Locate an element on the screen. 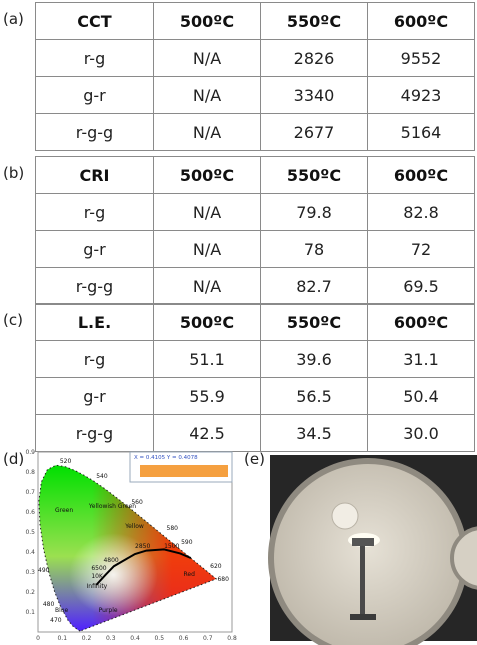 Image resolution: width=477 pixels, height=645 pixels. cell: 82.8 is located at coordinates (421, 212).